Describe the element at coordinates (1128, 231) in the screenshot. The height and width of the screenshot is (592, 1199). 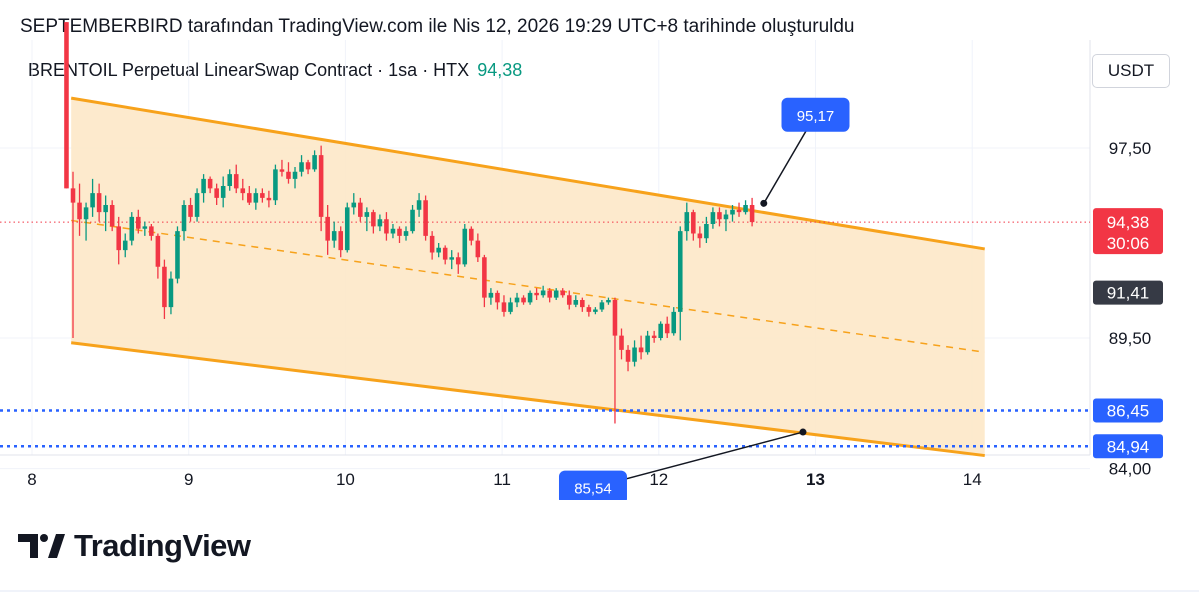
I see `last-price-tag` at that location.